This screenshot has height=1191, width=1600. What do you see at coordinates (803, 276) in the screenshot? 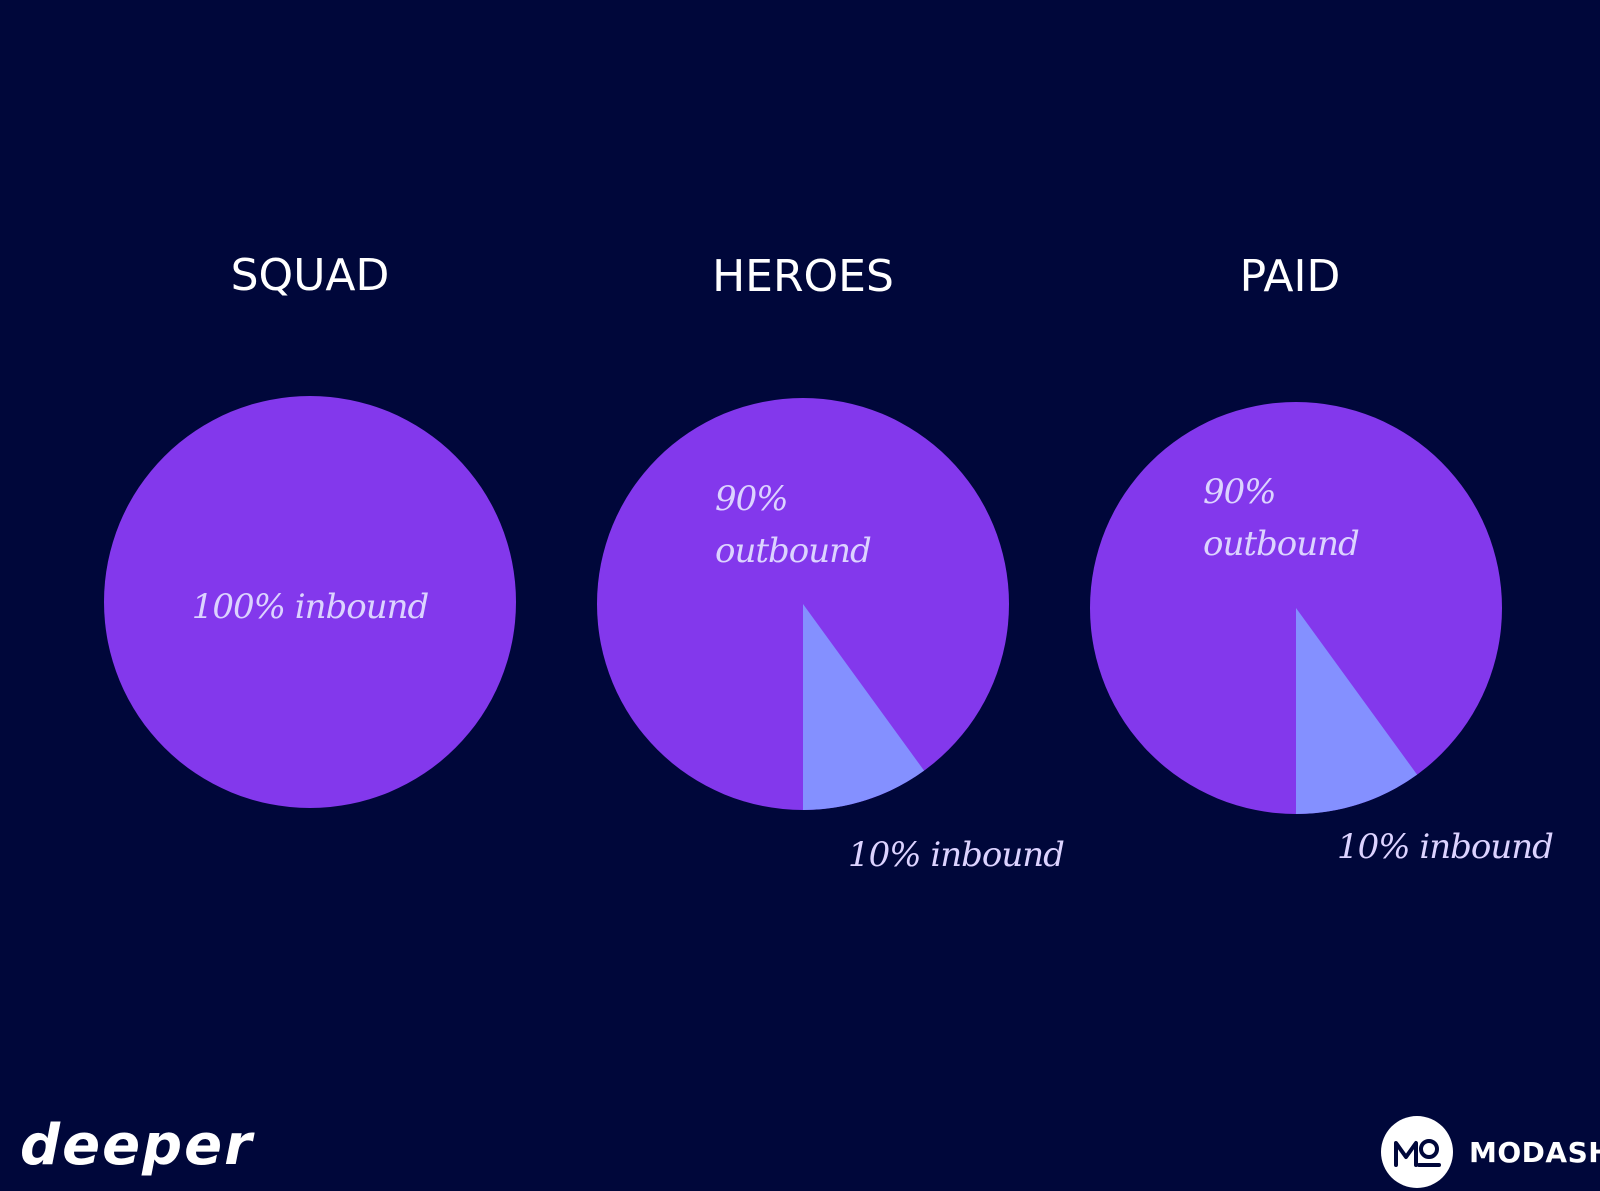
I see `chart-title-heroes: HEROES` at bounding box center [803, 276].